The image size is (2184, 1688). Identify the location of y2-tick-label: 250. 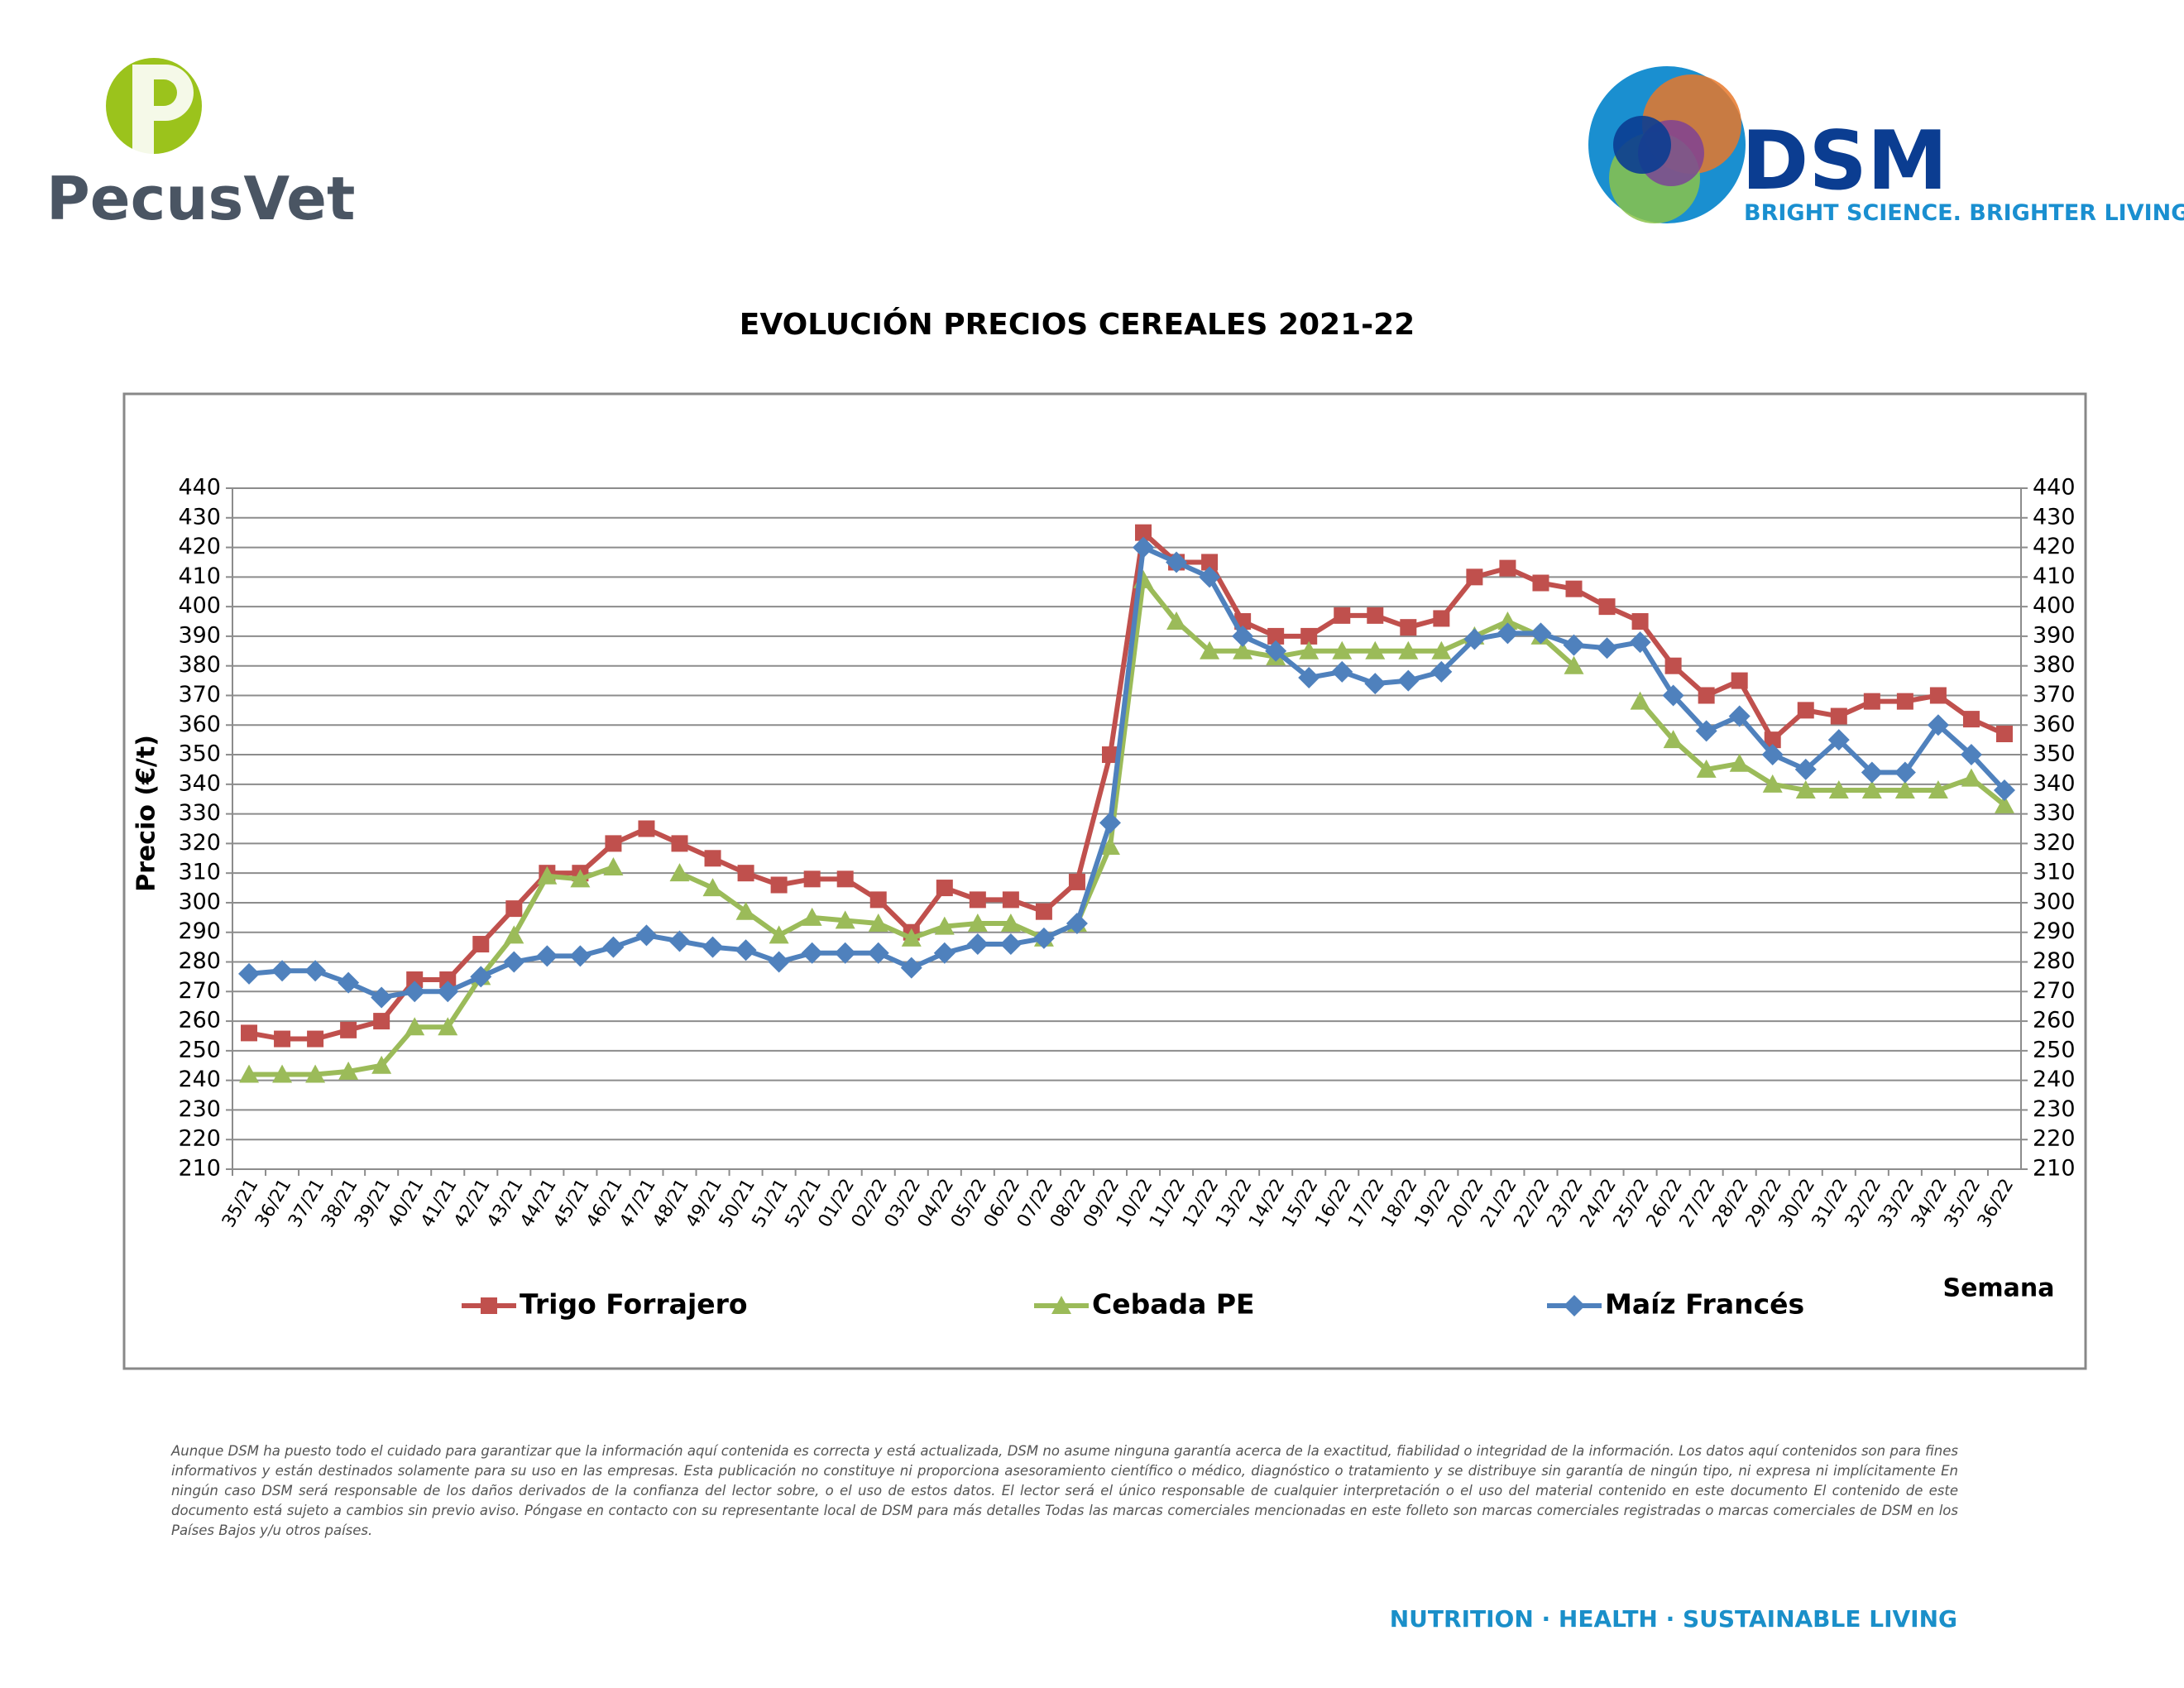
(2054, 1049).